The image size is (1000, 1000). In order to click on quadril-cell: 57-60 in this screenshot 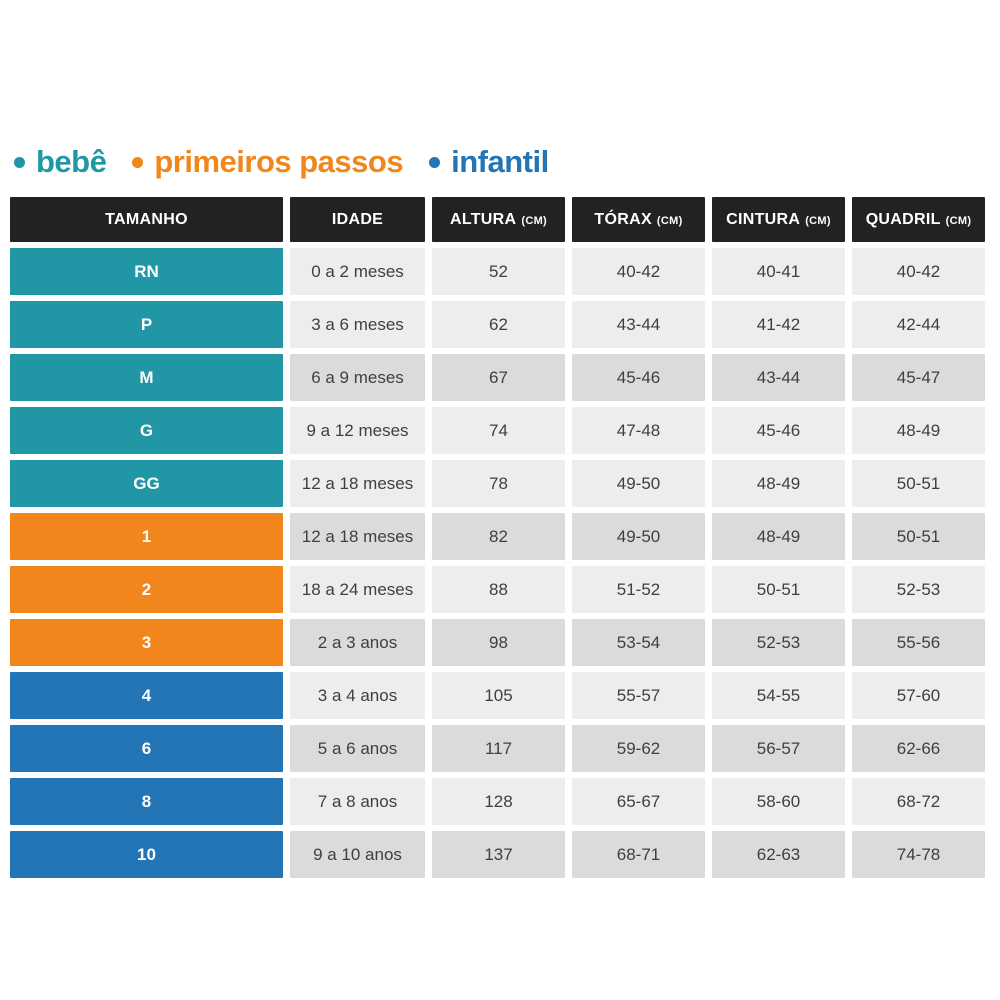, I will do `click(918, 695)`.